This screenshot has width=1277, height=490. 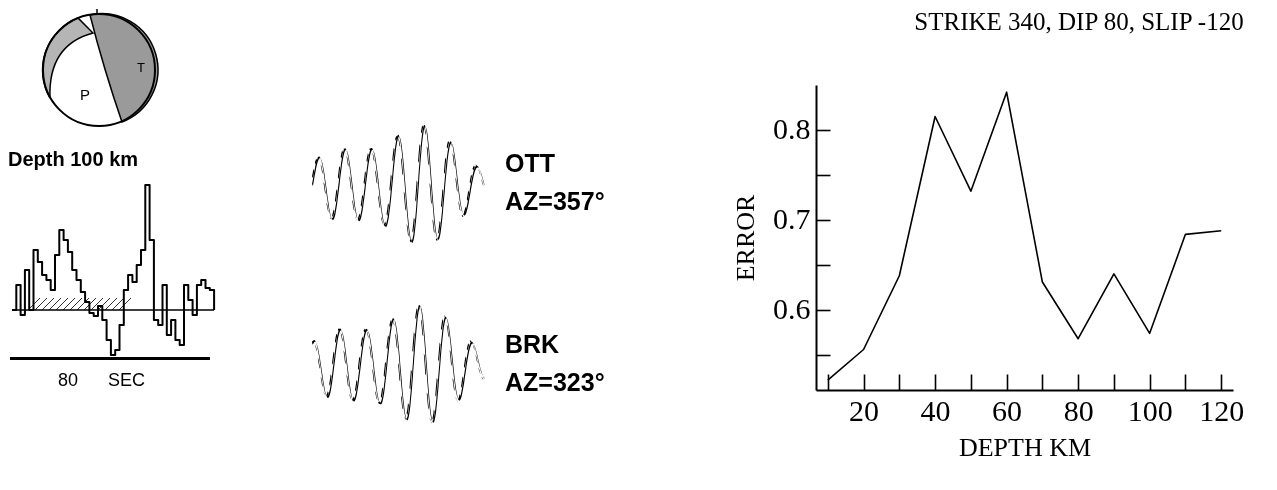 What do you see at coordinates (127, 380) in the screenshot?
I see `text: SEC` at bounding box center [127, 380].